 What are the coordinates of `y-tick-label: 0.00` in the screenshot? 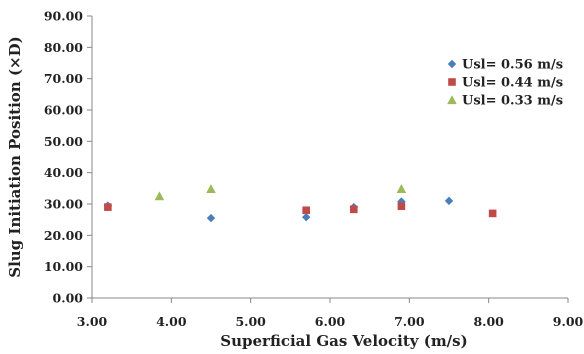 It's located at (68, 298).